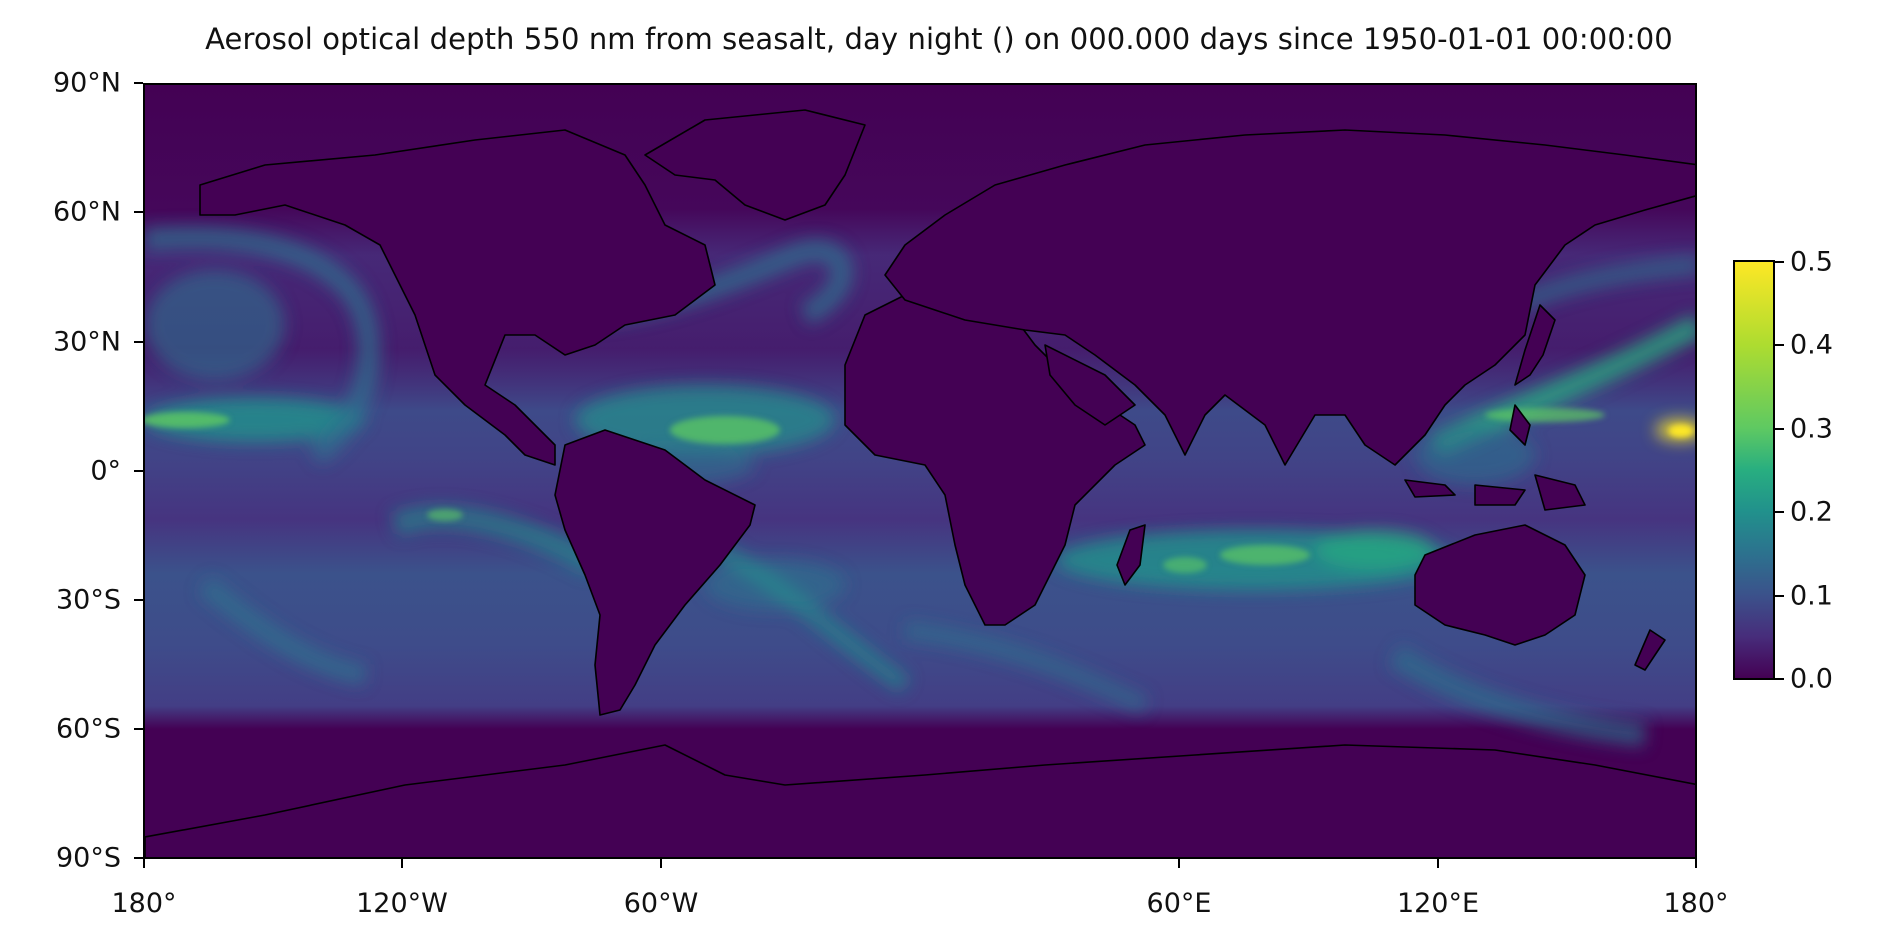  I want to click on y-tick-label: 90°N, so click(86, 83).